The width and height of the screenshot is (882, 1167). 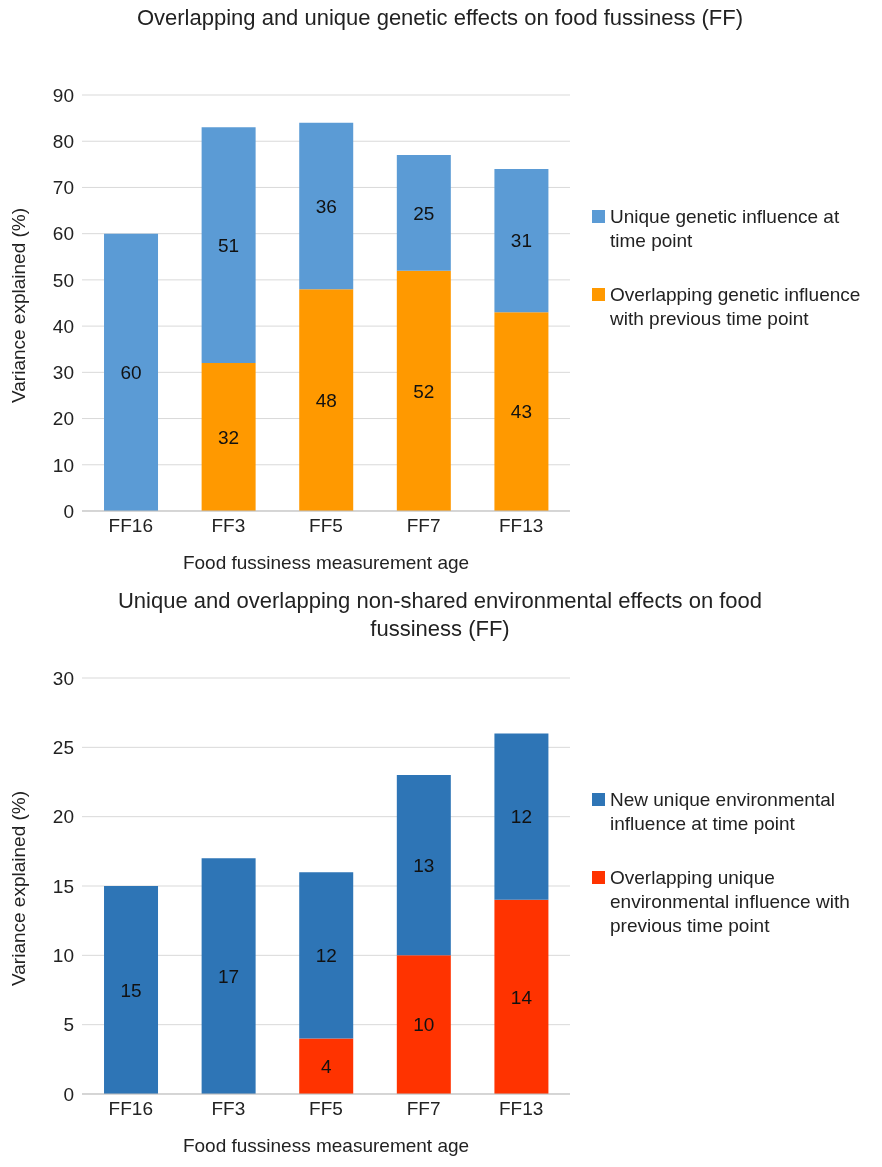 What do you see at coordinates (63, 234) in the screenshot?
I see `y-tick-label: 60` at bounding box center [63, 234].